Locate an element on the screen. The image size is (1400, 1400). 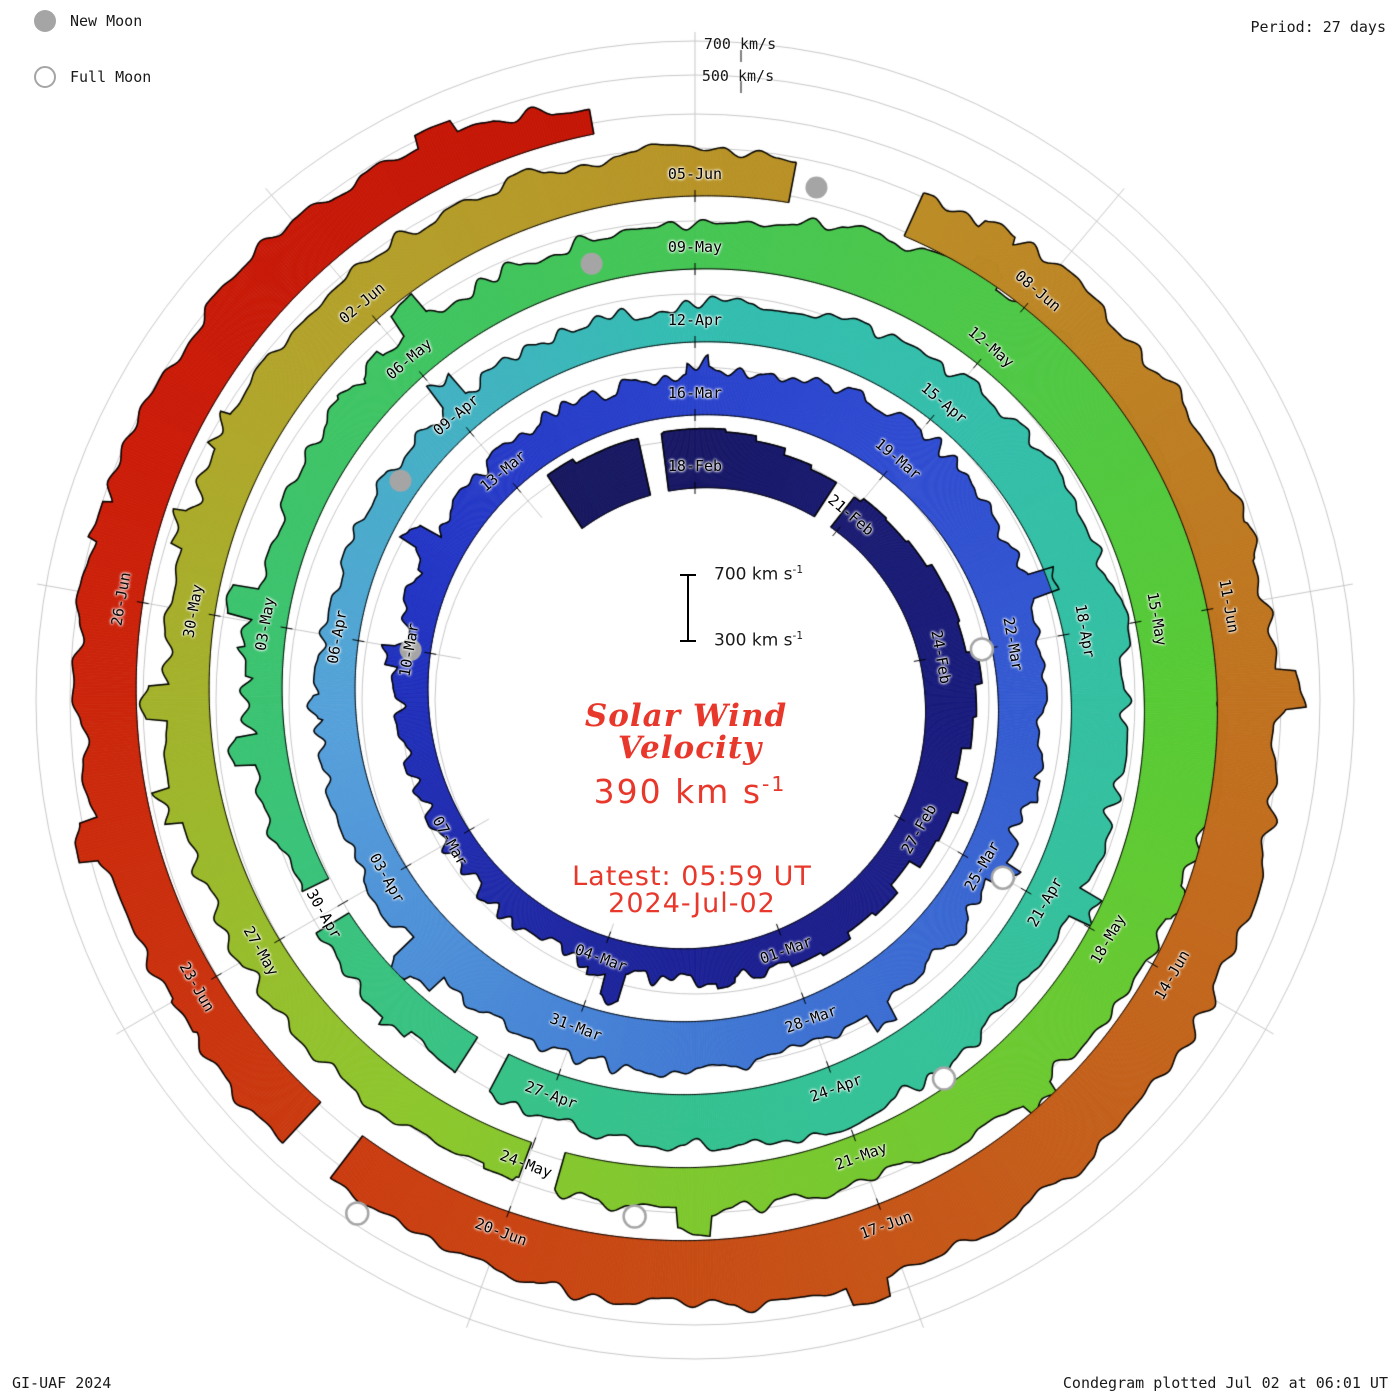
chart-title-line2: Velocity is located at coordinates (690, 748).